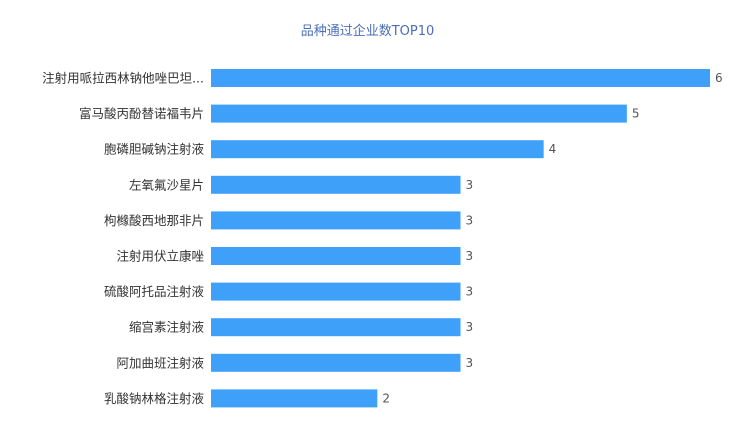  What do you see at coordinates (141, 113) in the screenshot?
I see `category-label-2: 富马酸丙酚替诺福韦片` at bounding box center [141, 113].